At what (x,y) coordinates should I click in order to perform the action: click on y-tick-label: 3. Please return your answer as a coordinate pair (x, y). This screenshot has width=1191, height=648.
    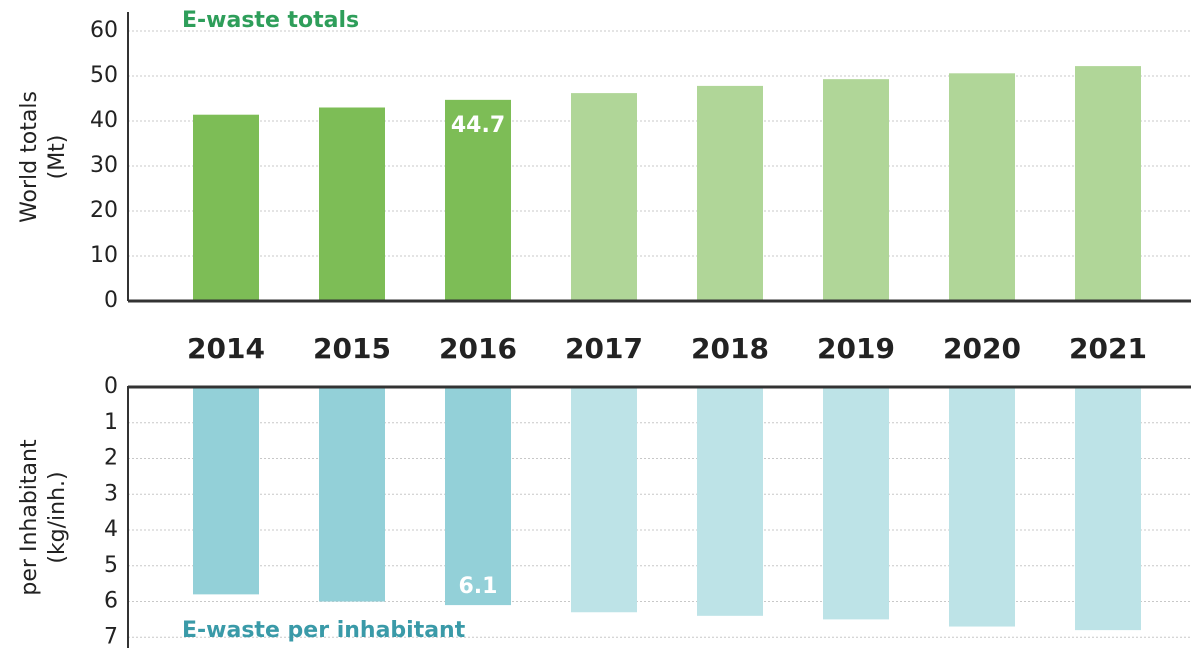
    Looking at the image, I should click on (111, 493).